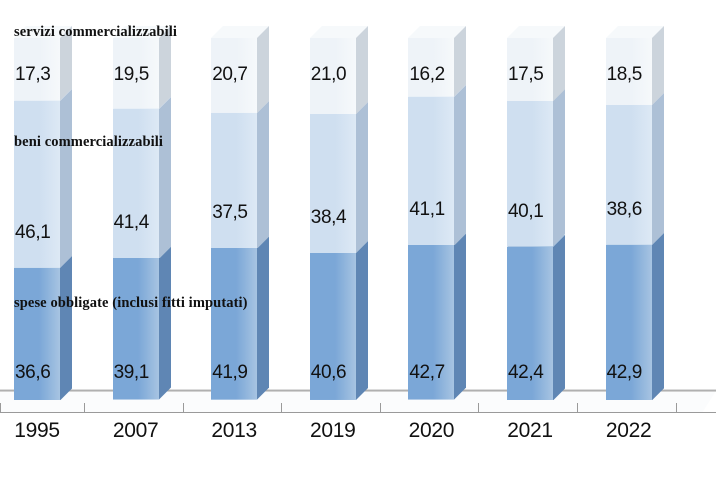  Describe the element at coordinates (526, 74) in the screenshot. I see `bar-value-label: 17,5` at that location.